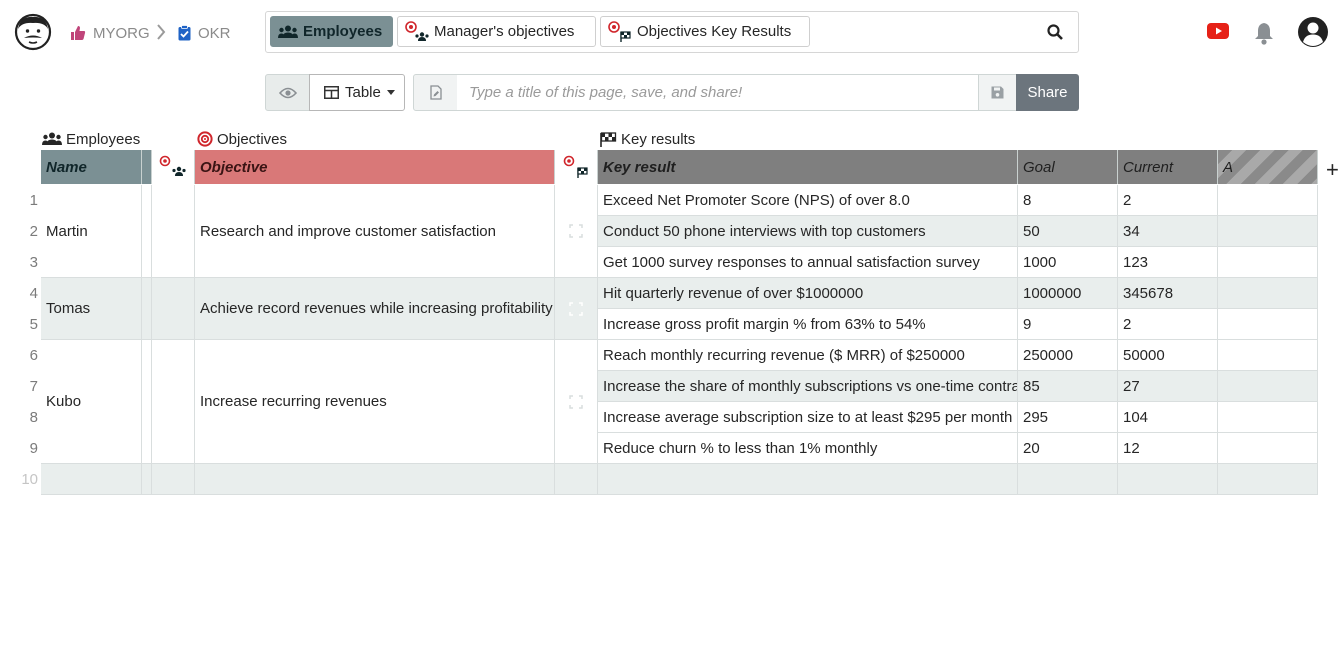 Image resolution: width=1343 pixels, height=663 pixels. What do you see at coordinates (1068, 200) in the screenshot?
I see `goal-cell: 8` at bounding box center [1068, 200].